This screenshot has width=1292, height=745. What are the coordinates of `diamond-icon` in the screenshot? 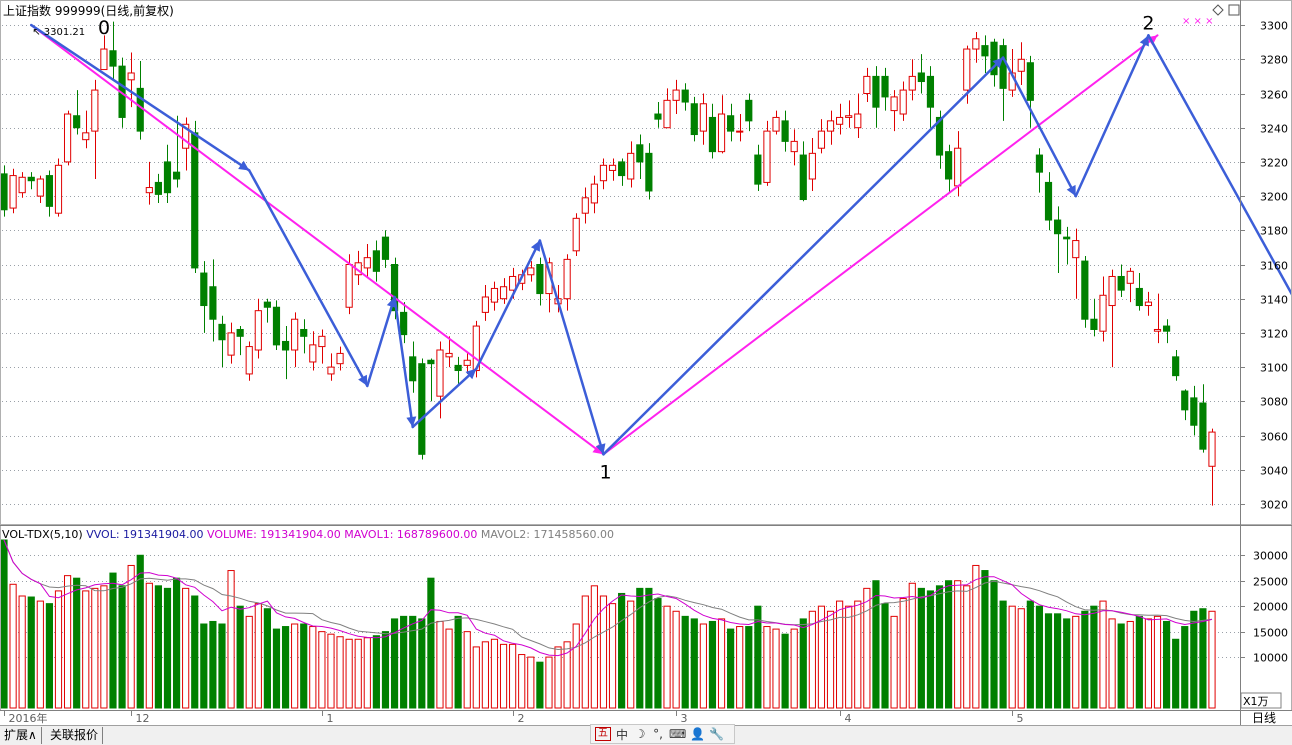 It's located at (1218, 10).